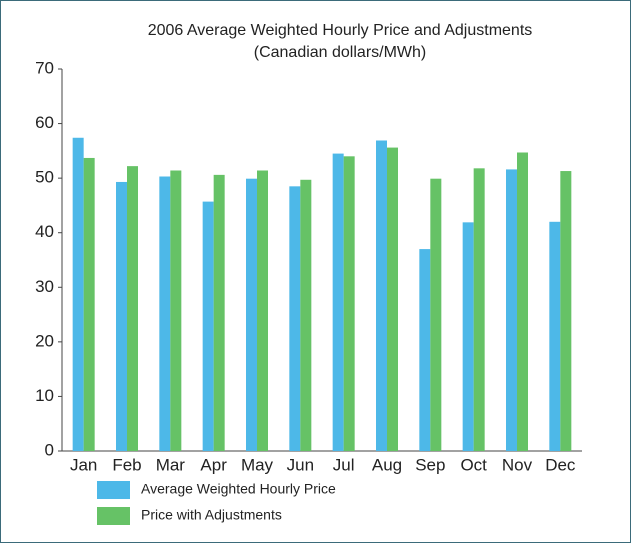 Image resolution: width=631 pixels, height=548 pixels. What do you see at coordinates (44, 122) in the screenshot?
I see `y-tick-label: 60` at bounding box center [44, 122].